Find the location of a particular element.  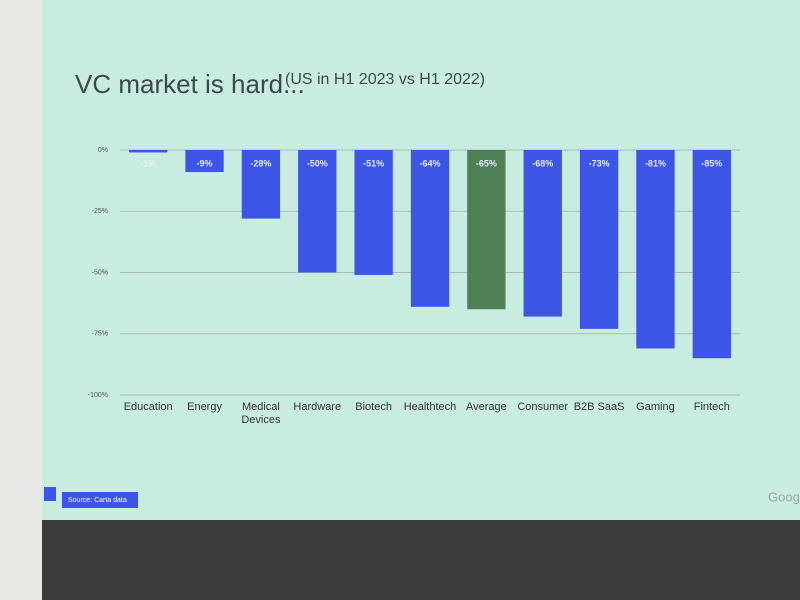

x-tick-label: B2B SaaS is located at coordinates (599, 407).